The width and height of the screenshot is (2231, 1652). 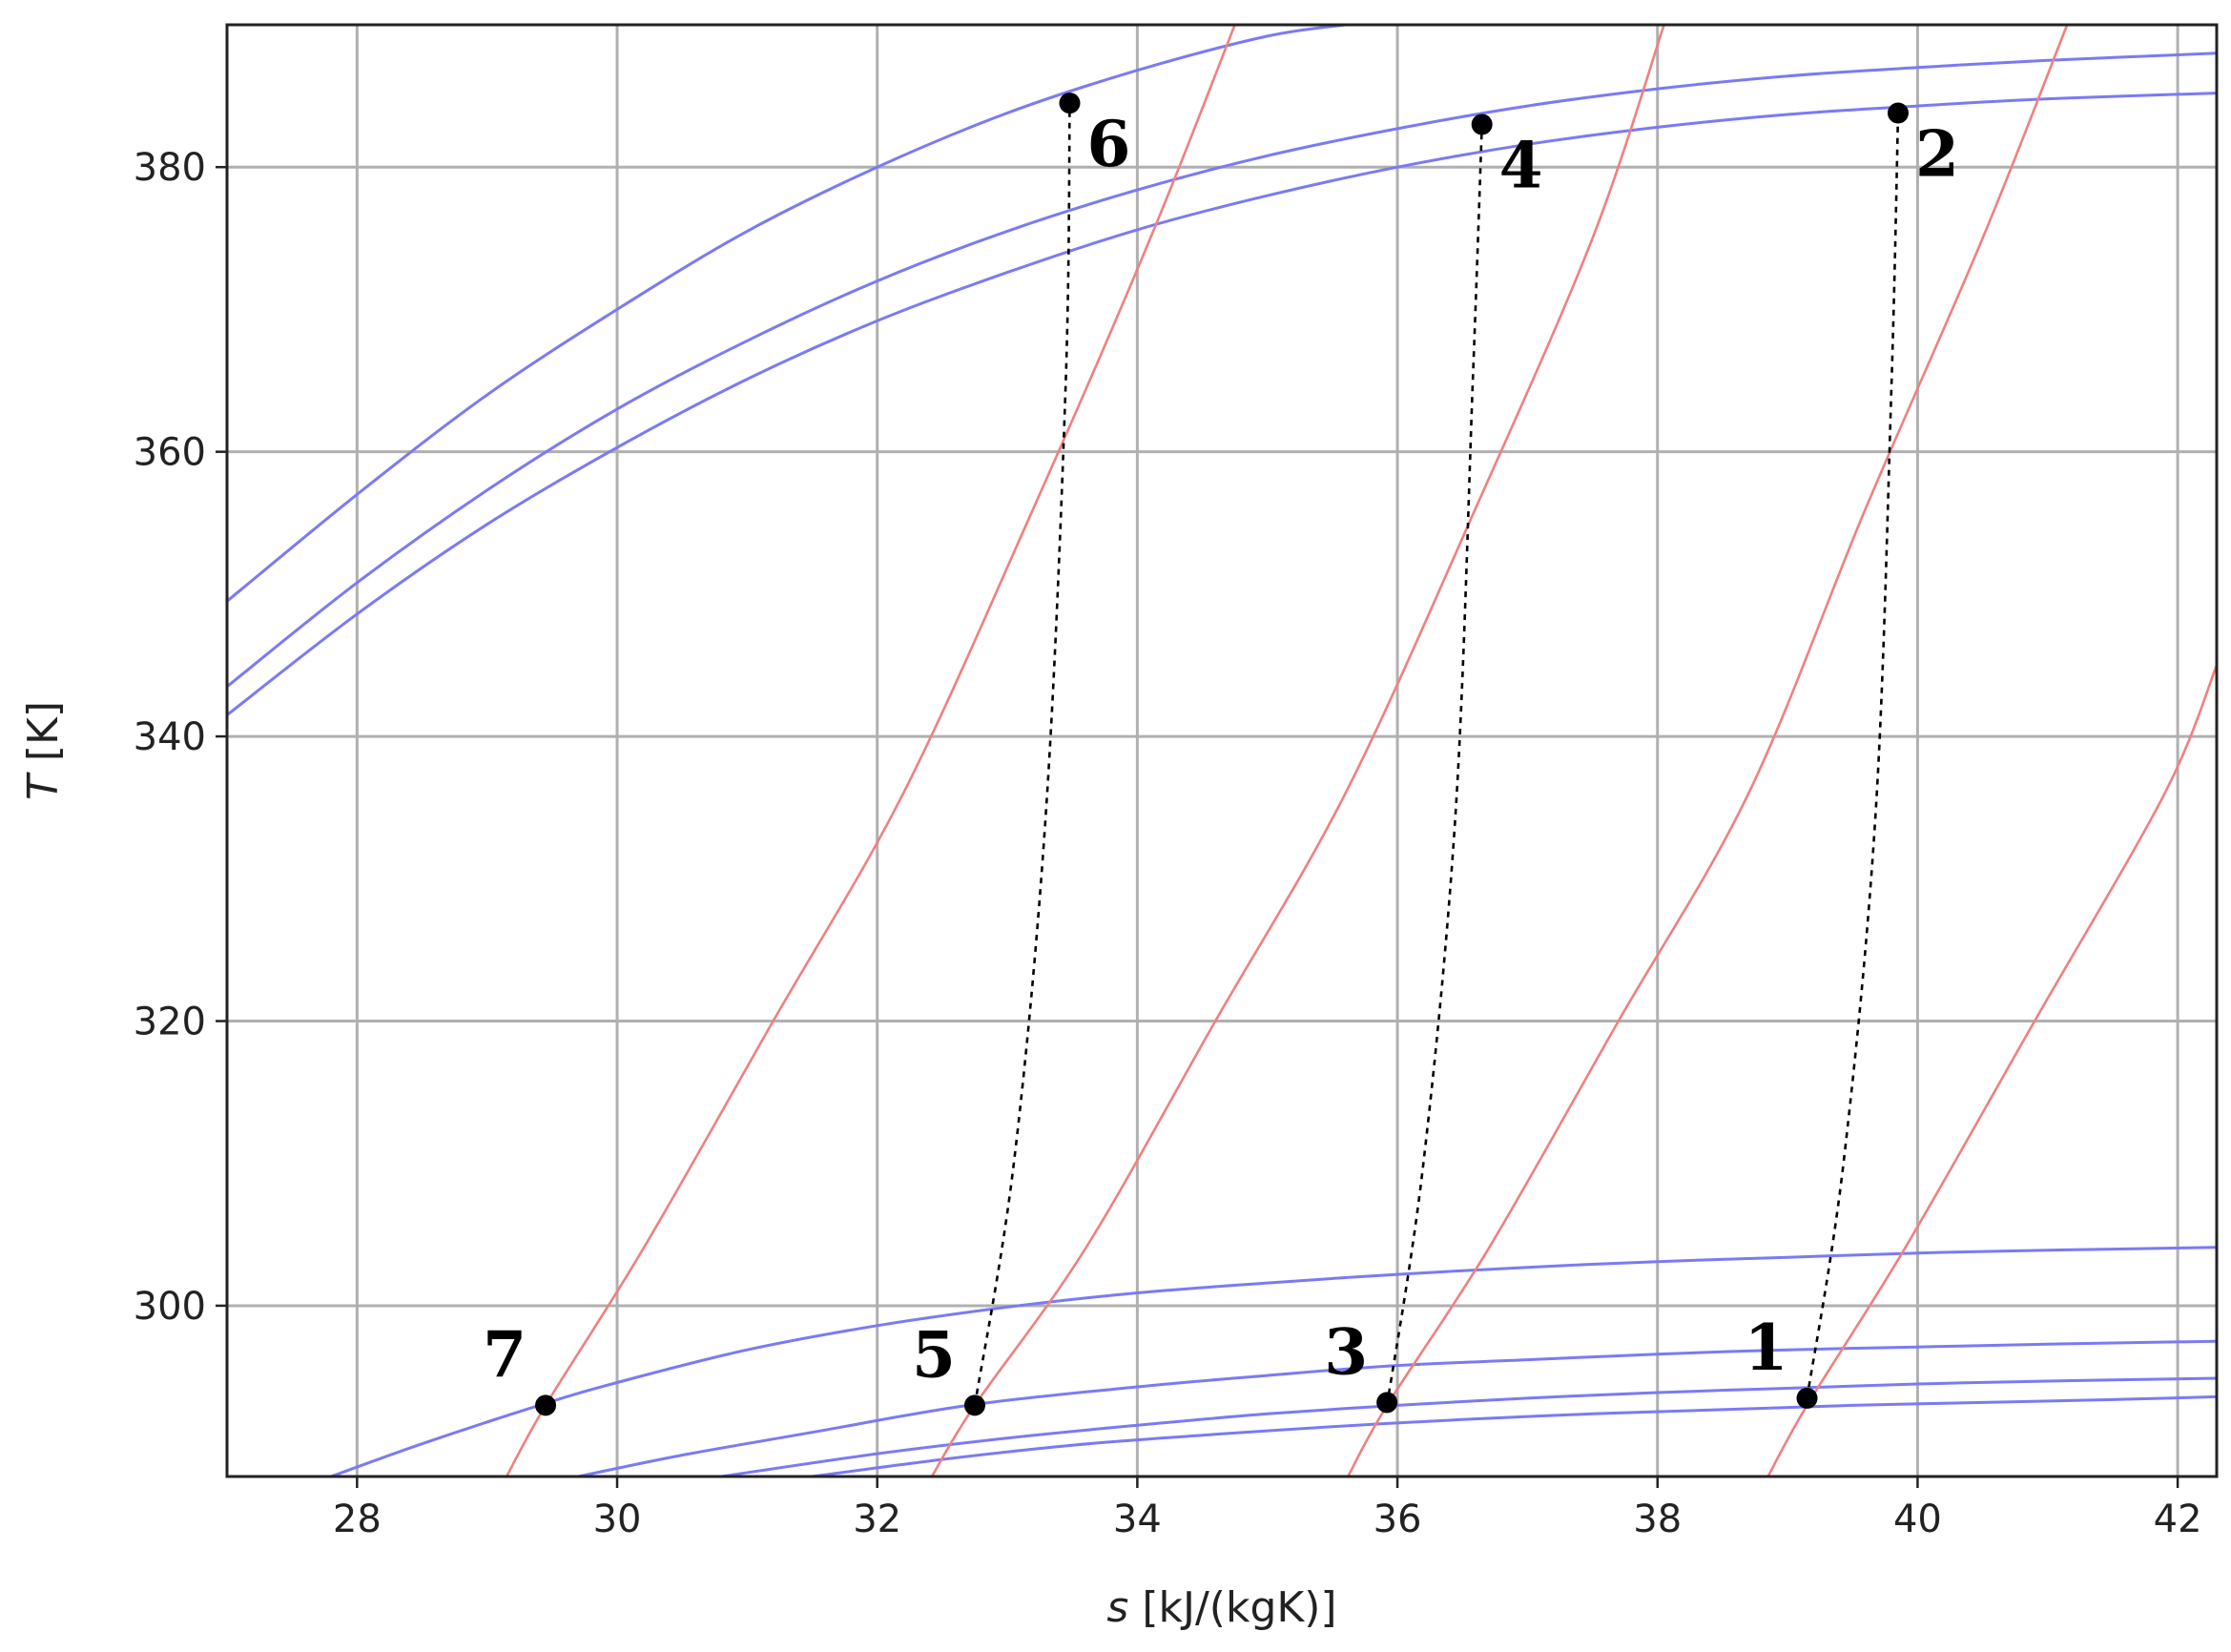 What do you see at coordinates (170, 737) in the screenshot?
I see `y-tick-label: 340` at bounding box center [170, 737].